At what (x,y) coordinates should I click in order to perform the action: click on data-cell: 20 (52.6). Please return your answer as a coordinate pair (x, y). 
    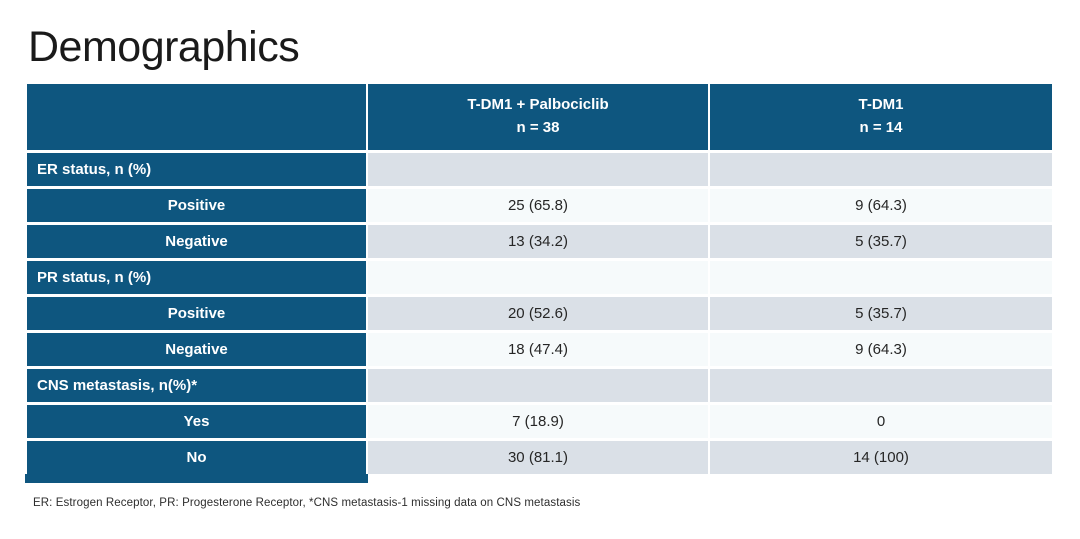
    Looking at the image, I should click on (538, 313).